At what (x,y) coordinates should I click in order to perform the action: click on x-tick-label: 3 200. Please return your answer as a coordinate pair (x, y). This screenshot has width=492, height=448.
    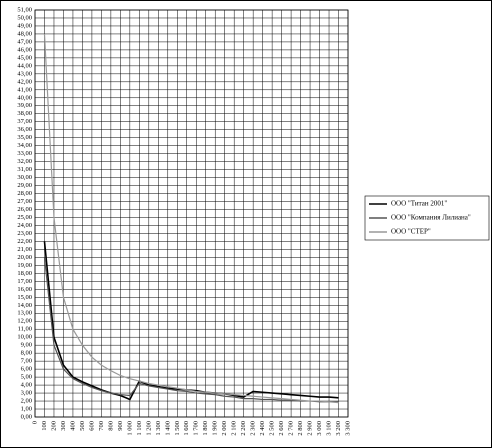
    Looking at the image, I should click on (338, 428).